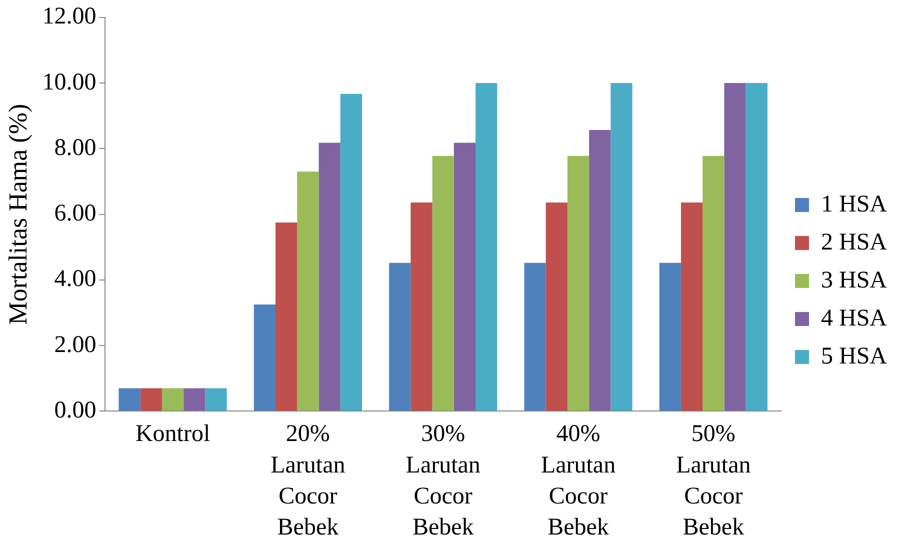 The height and width of the screenshot is (552, 907). What do you see at coordinates (75, 279) in the screenshot?
I see `y-tick-label: 4.00` at bounding box center [75, 279].